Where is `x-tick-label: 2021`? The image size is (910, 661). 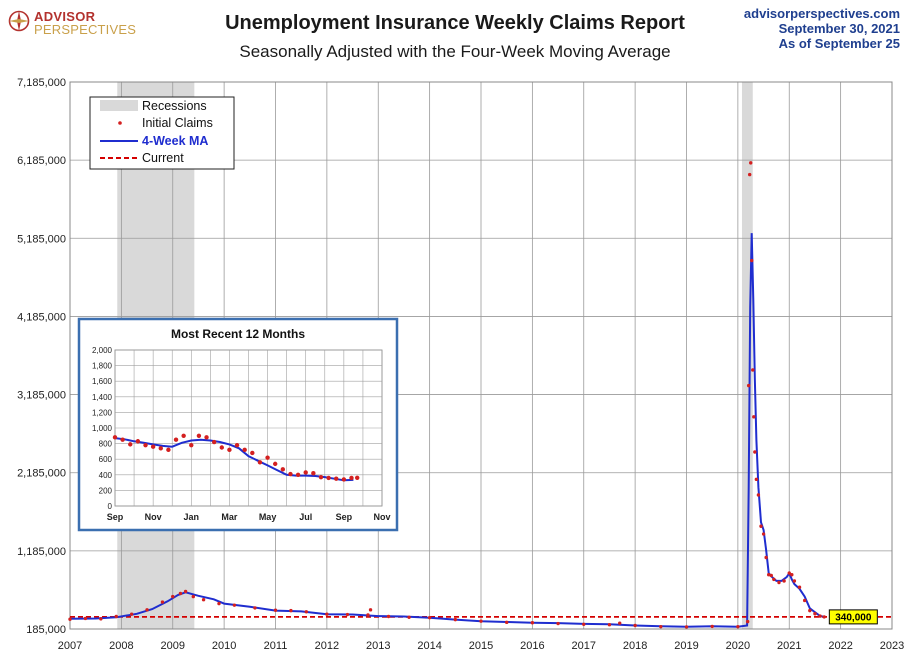
x-tick-label: 2021 is located at coordinates (789, 646).